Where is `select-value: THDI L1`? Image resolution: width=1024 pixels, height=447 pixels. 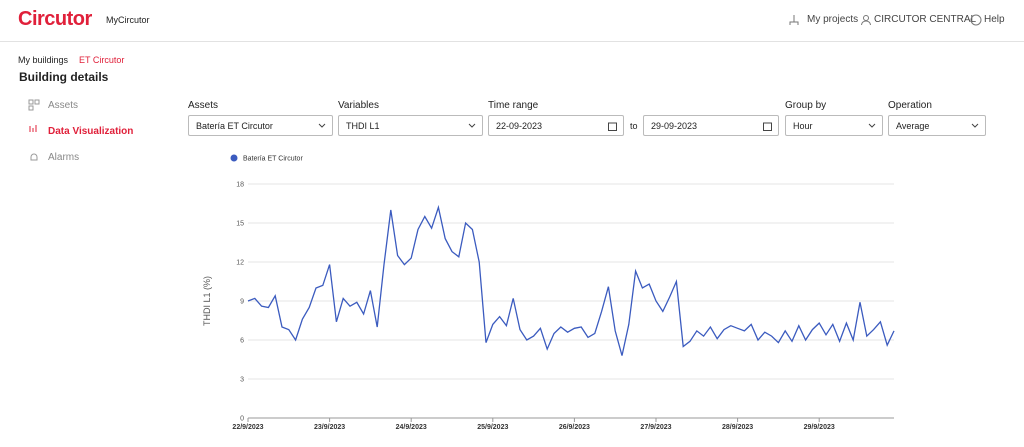 select-value: THDI L1 is located at coordinates (363, 126).